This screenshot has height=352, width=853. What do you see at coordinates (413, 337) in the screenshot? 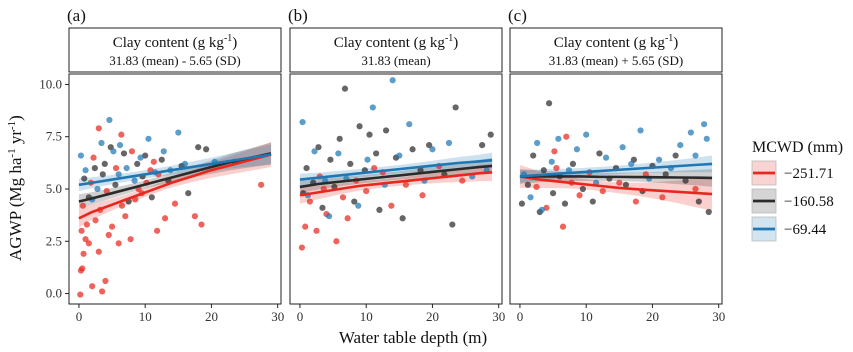
I see `x-axis-label: Water table depth (m)` at bounding box center [413, 337].